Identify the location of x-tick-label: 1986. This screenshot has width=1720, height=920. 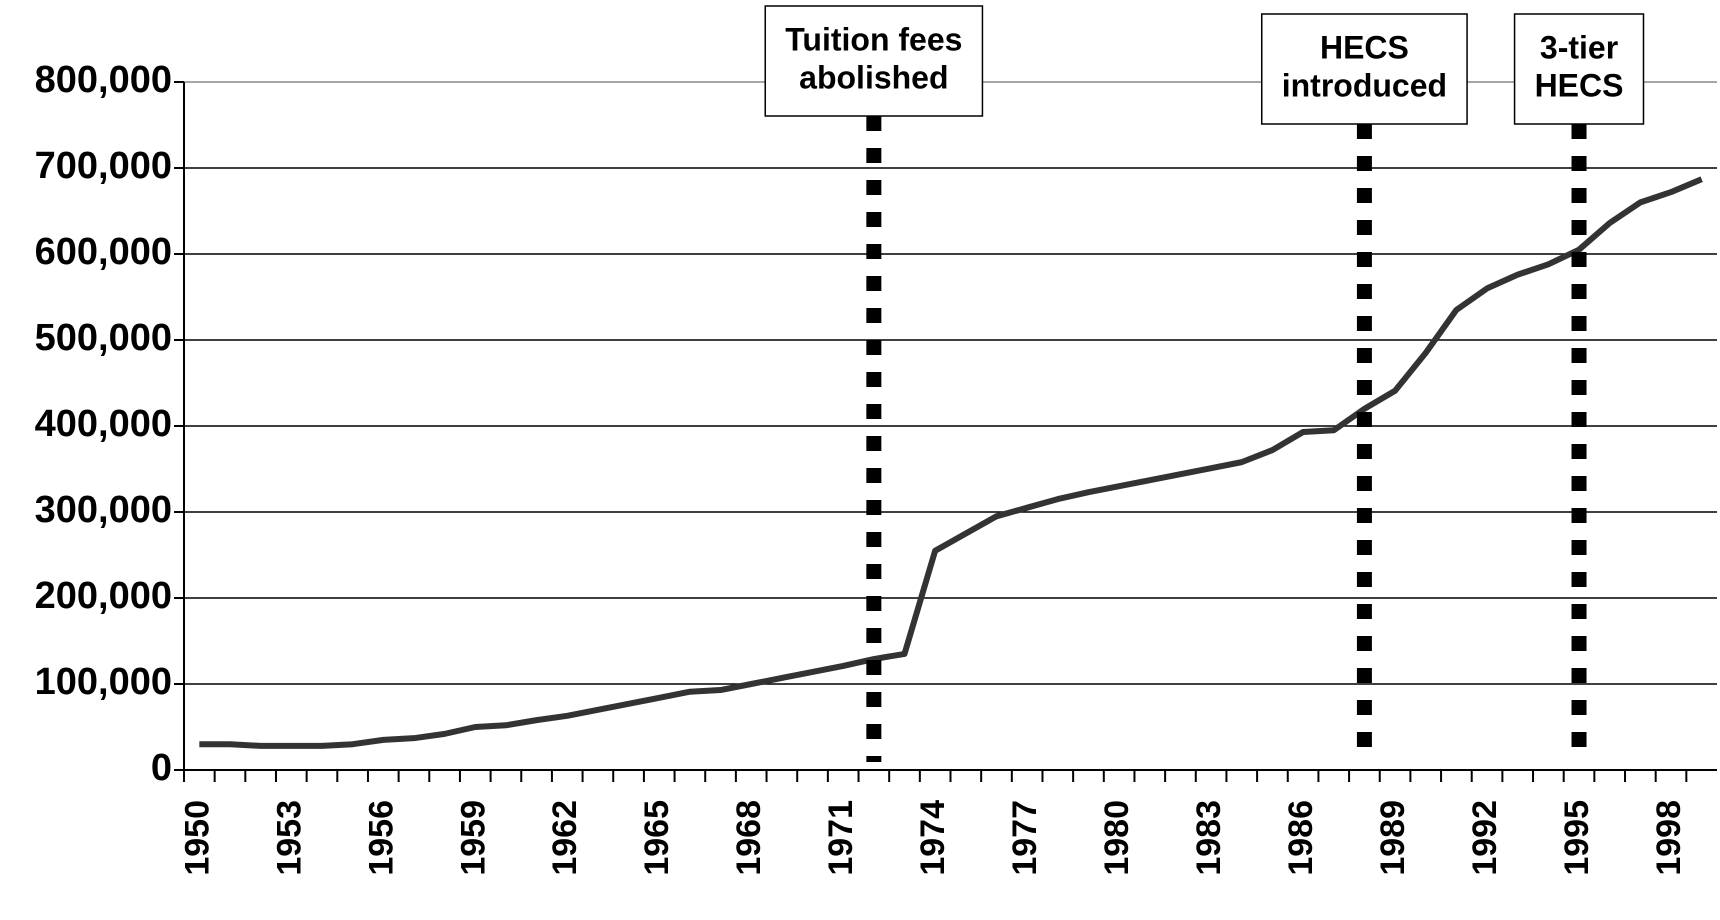
(1301, 838).